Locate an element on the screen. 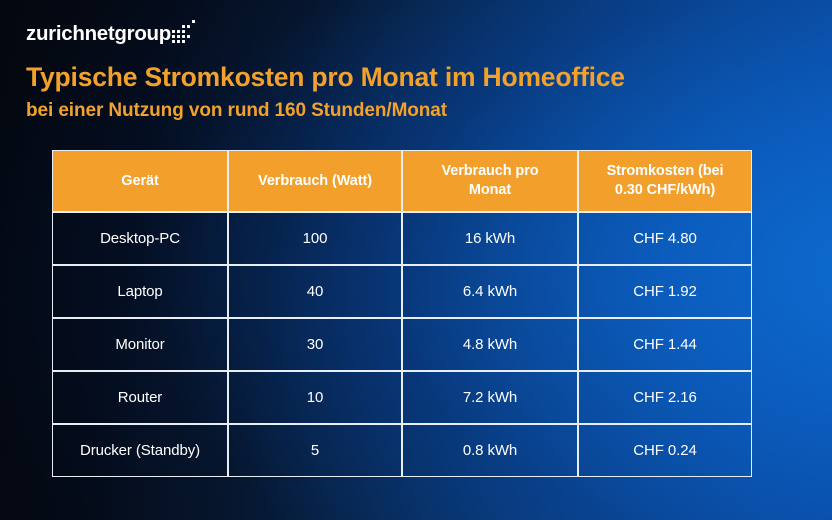  cell-device: Drucker (Standby) is located at coordinates (140, 450).